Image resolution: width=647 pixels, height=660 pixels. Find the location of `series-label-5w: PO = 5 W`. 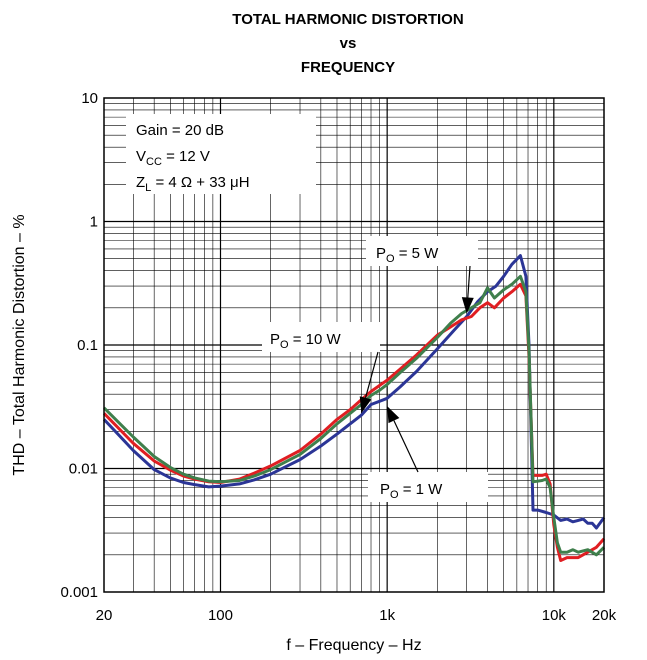

series-label-5w: PO = 5 W is located at coordinates (407, 255).